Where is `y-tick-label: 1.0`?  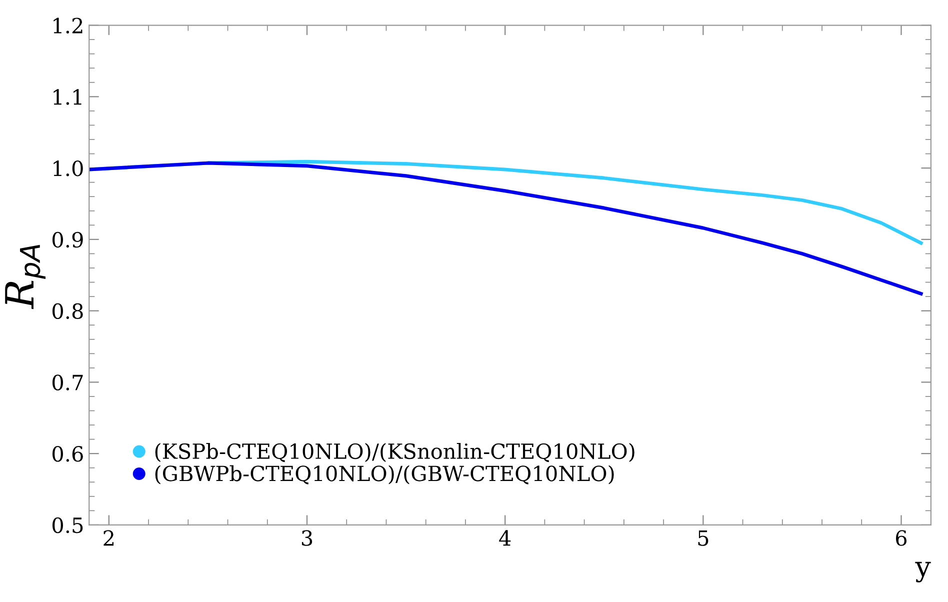 y-tick-label: 1.0 is located at coordinates (68, 168).